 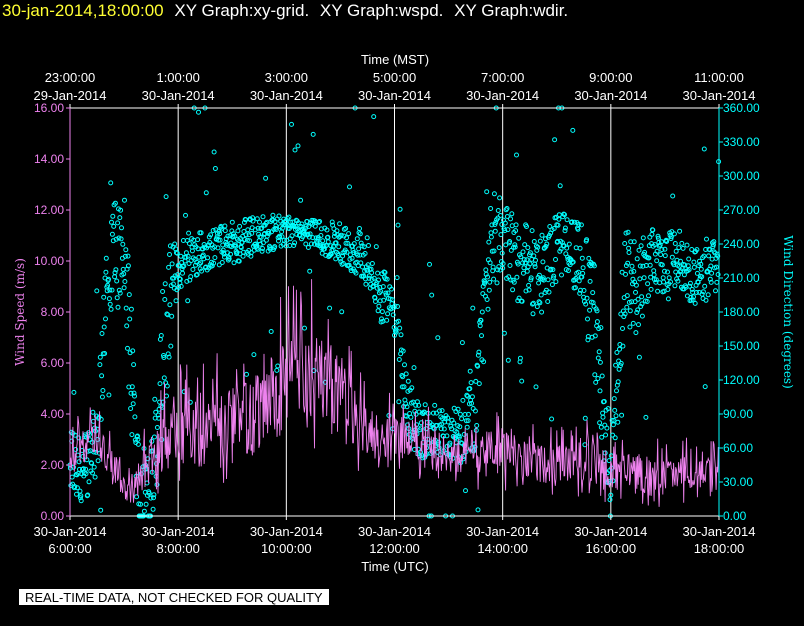 What do you see at coordinates (286, 548) in the screenshot?
I see `x-tick-time-label: 10:00:00` at bounding box center [286, 548].